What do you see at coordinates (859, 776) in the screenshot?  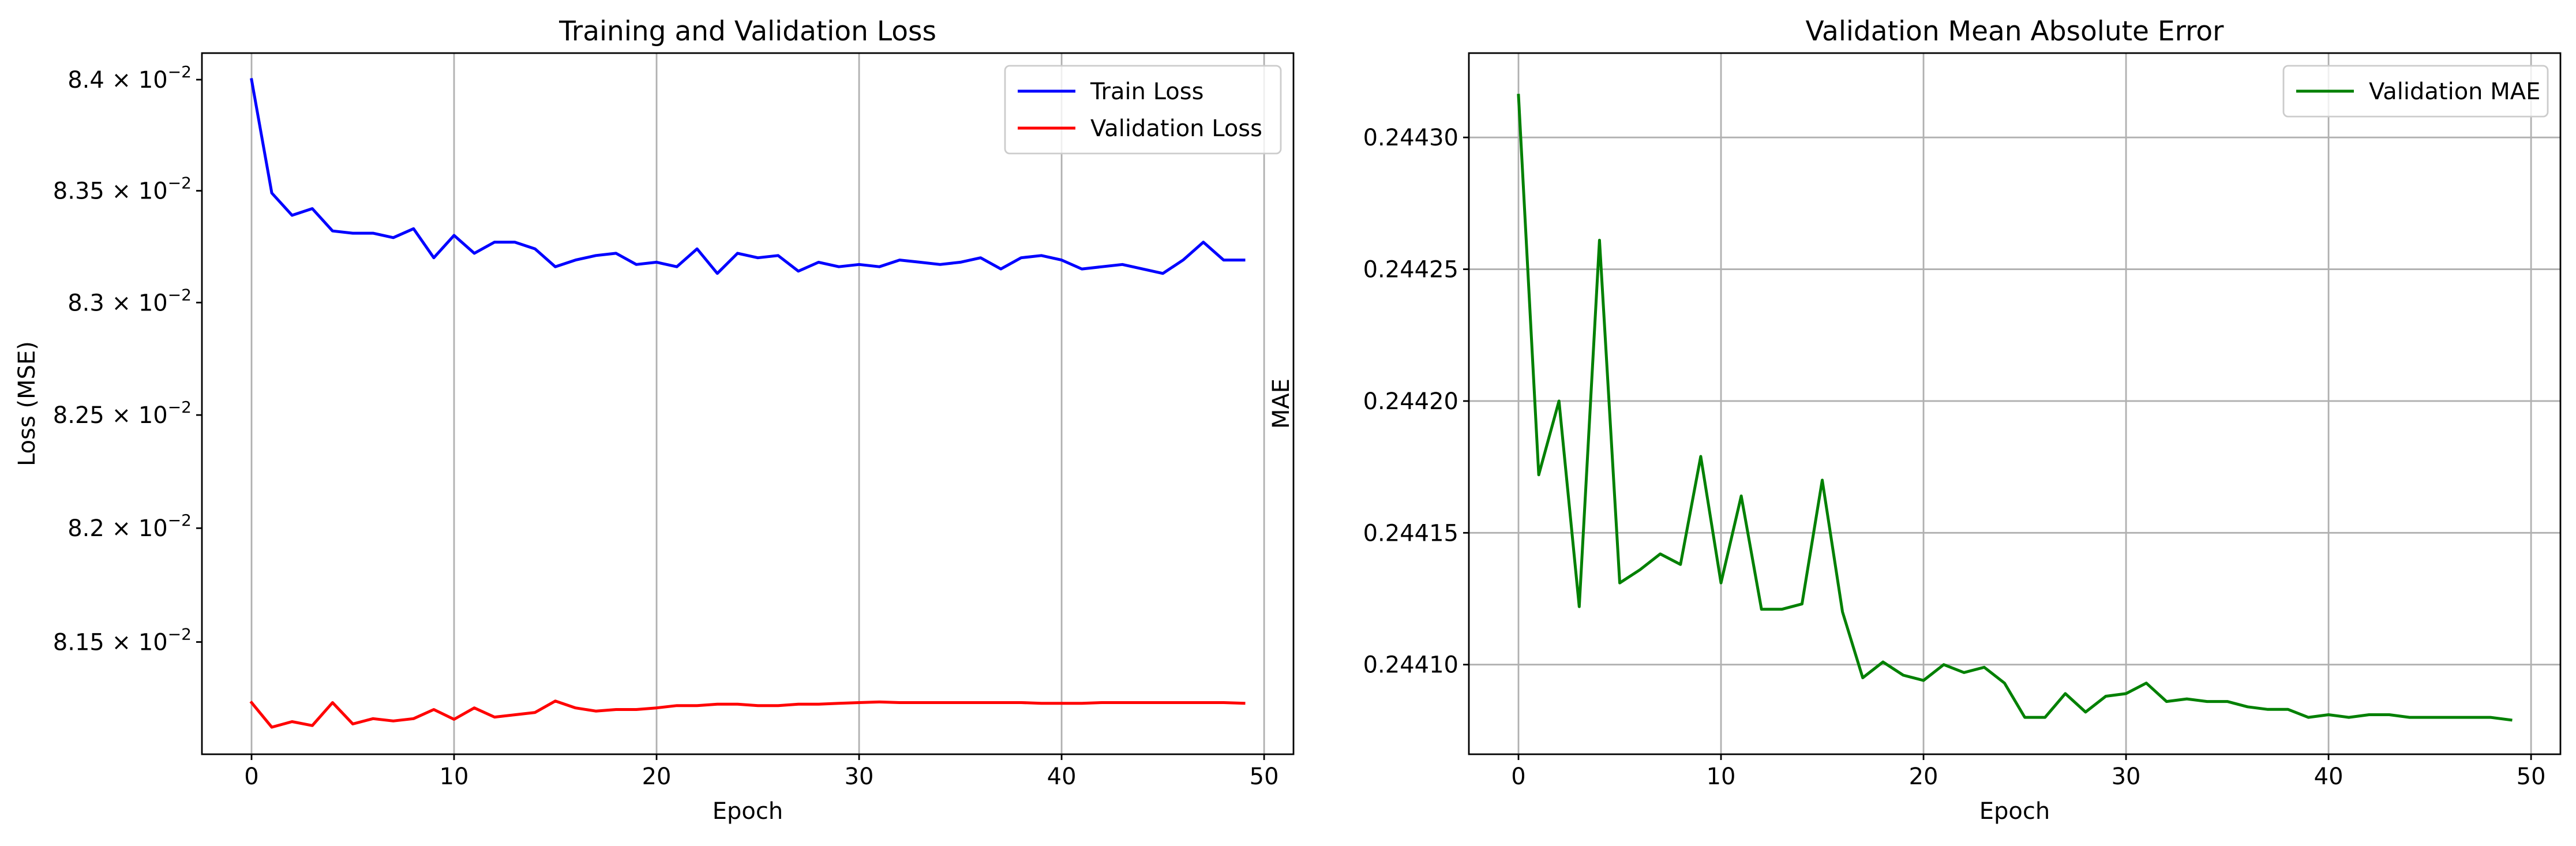 I see `loss-chart-xtick-label: 30` at bounding box center [859, 776].